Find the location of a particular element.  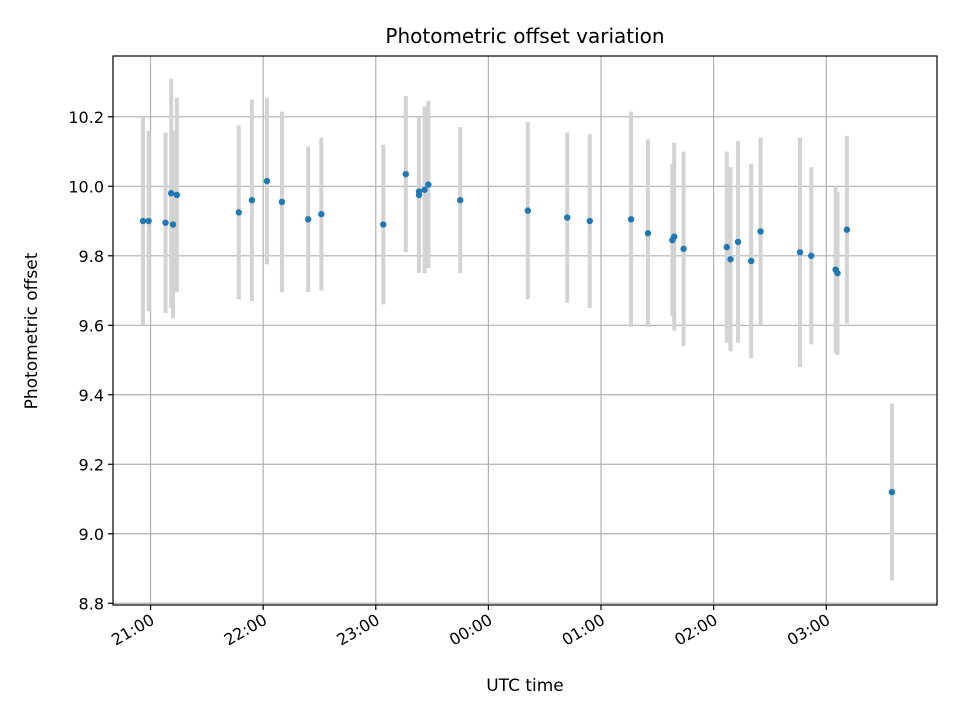

y-axis-label: Photometric offset is located at coordinates (32, 330).